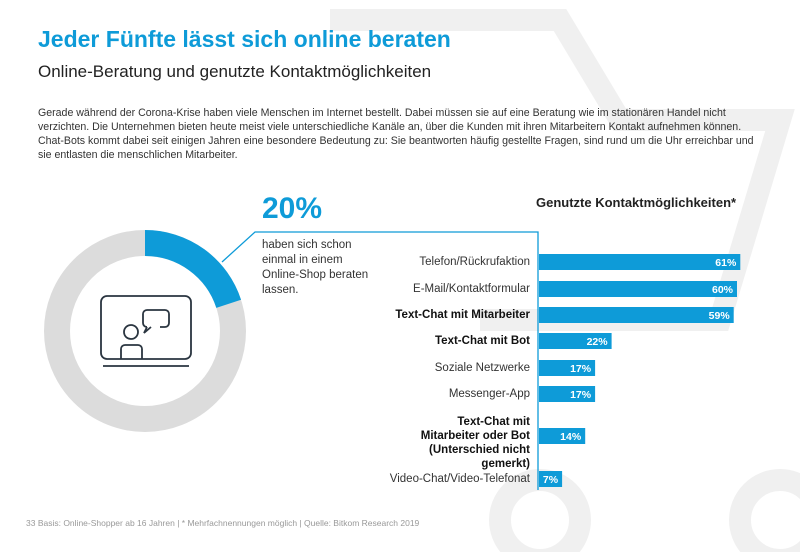 The image size is (800, 552). What do you see at coordinates (726, 263) in the screenshot?
I see `bar-value-label: 61%` at bounding box center [726, 263].